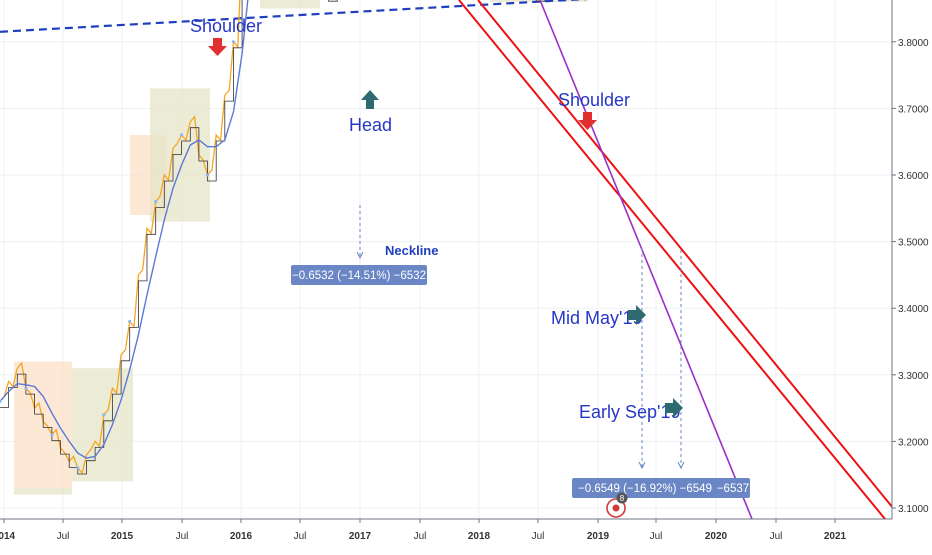 This screenshot has width=932, height=555. What do you see at coordinates (300, 536) in the screenshot?
I see `x-tick-label-5: Jul` at bounding box center [300, 536].